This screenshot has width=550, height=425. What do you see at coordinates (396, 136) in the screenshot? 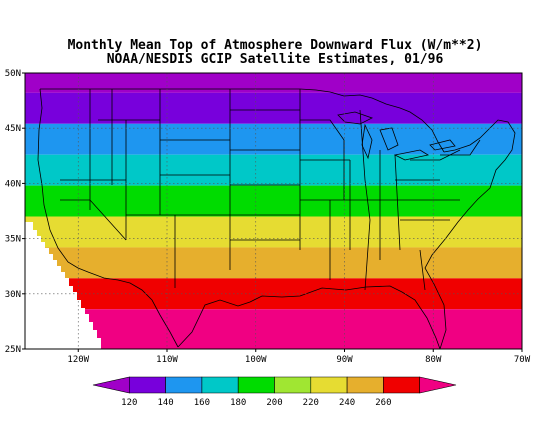
I see `great-lakes` at bounding box center [396, 136].